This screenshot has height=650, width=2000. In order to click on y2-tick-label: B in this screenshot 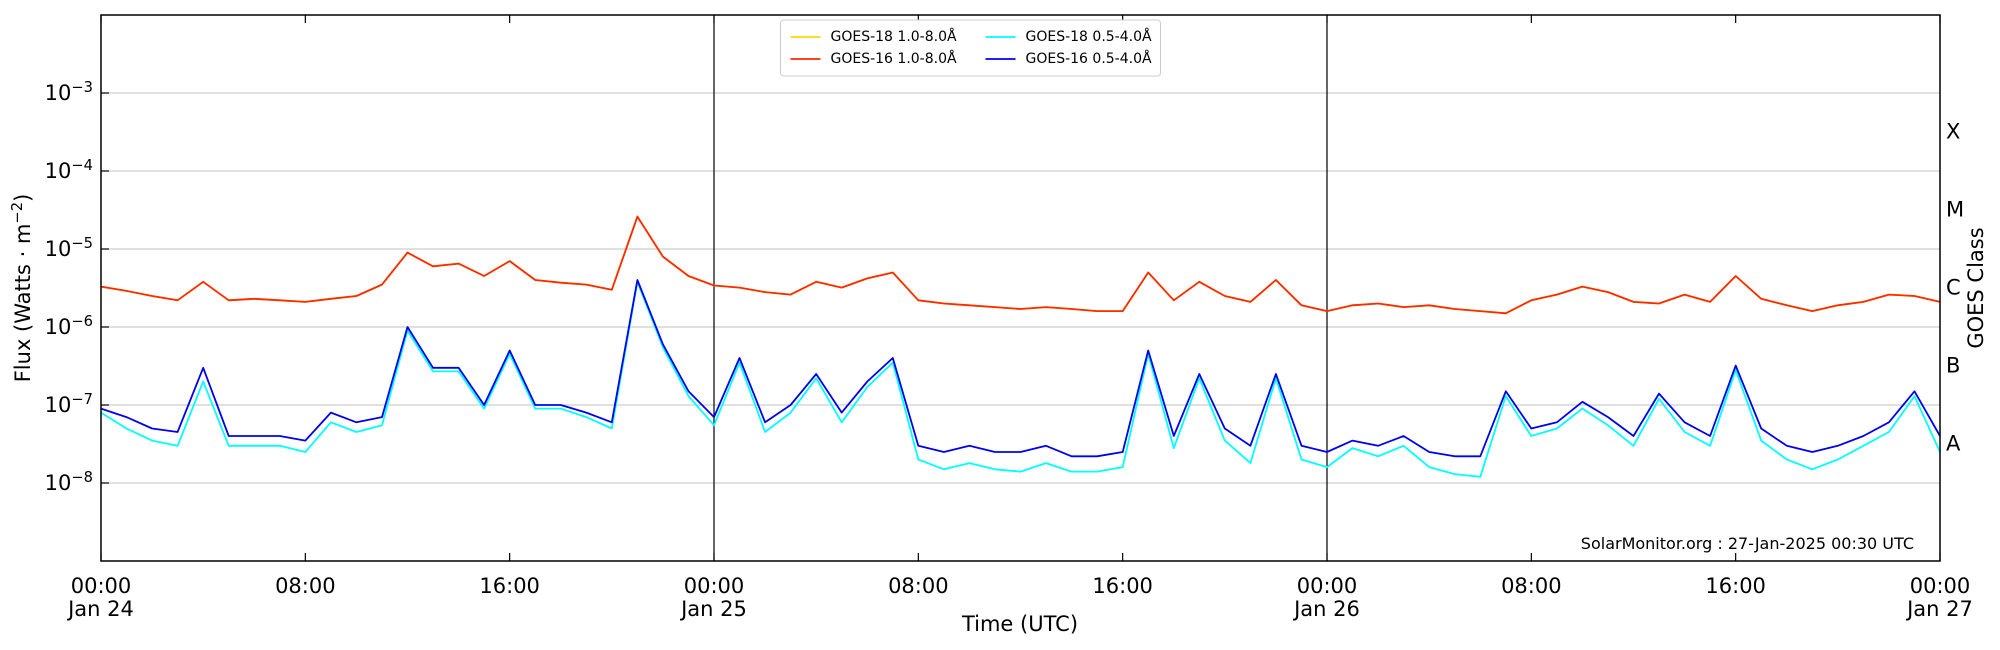, I will do `click(1953, 366)`.